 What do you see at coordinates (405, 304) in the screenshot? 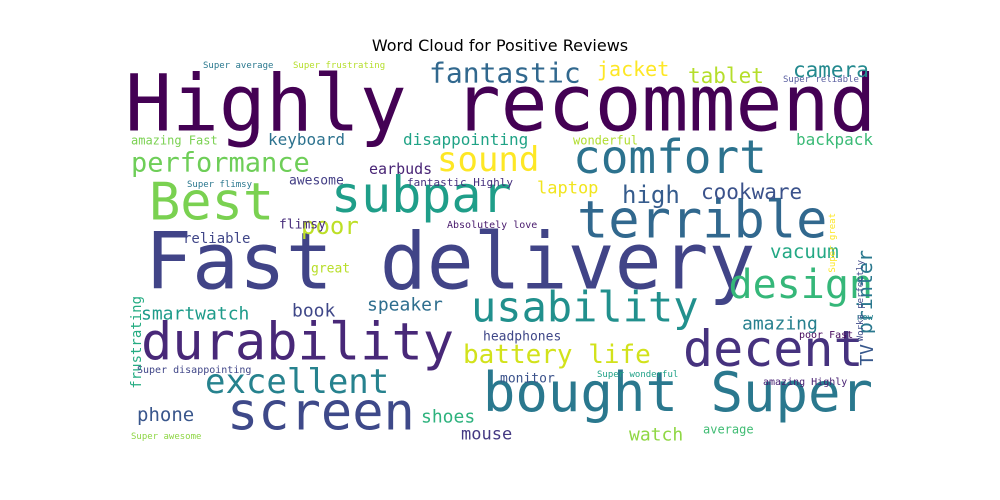
I see `word-28: speaker` at bounding box center [405, 304].